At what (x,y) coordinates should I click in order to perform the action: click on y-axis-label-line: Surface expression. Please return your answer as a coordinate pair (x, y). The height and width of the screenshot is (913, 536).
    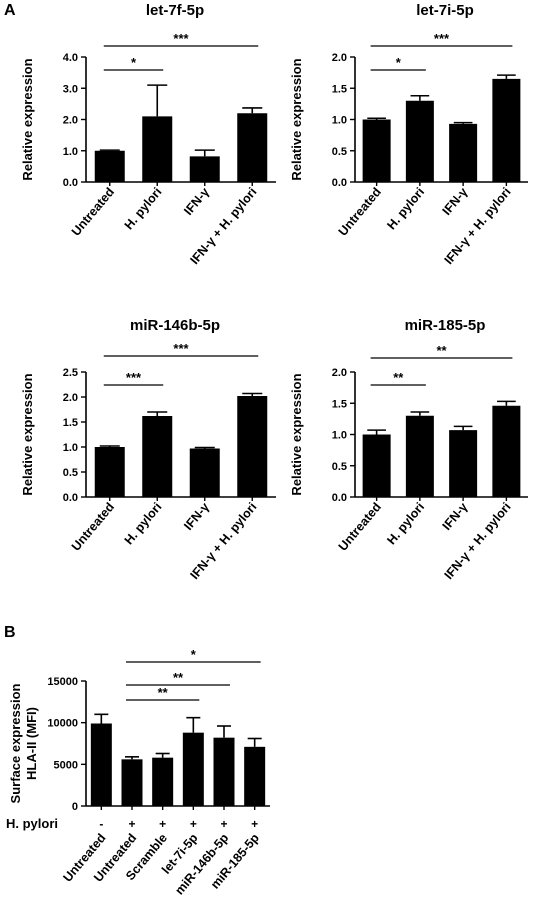
    Looking at the image, I should click on (15, 743).